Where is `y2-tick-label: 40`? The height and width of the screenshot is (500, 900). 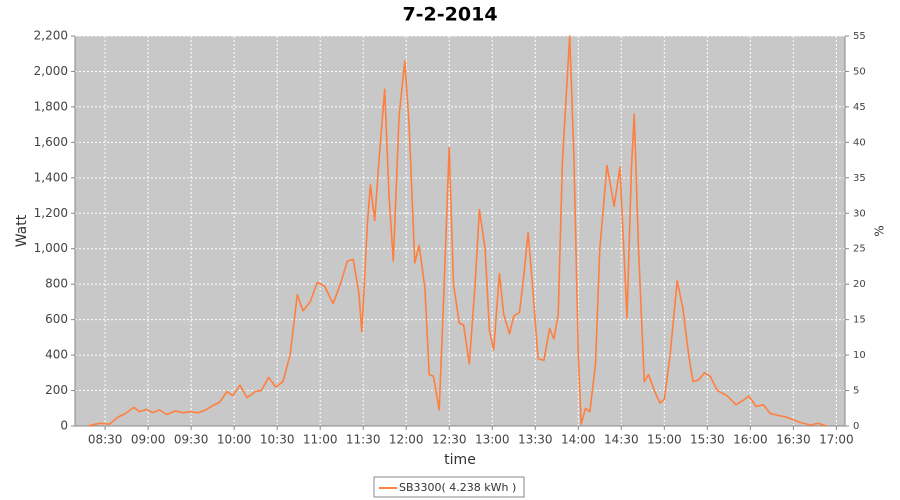 y2-tick-label: 40 is located at coordinates (859, 142).